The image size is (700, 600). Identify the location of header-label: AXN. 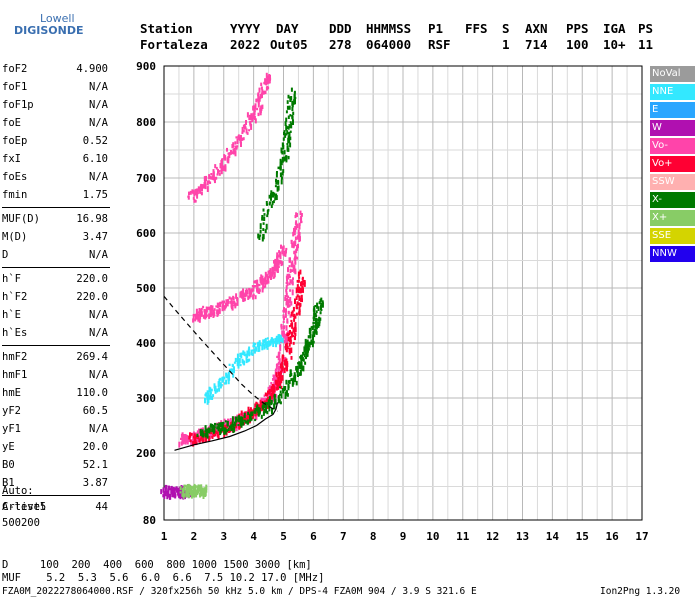
(536, 28).